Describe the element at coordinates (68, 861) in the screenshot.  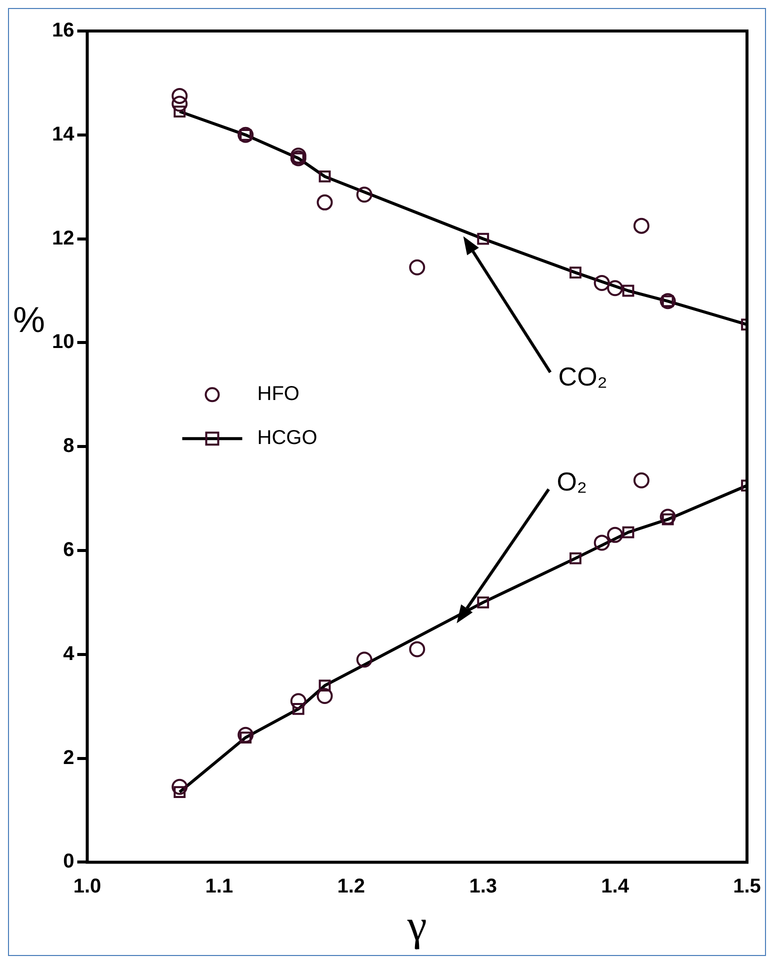
I see `y-tick-label: 0` at that location.